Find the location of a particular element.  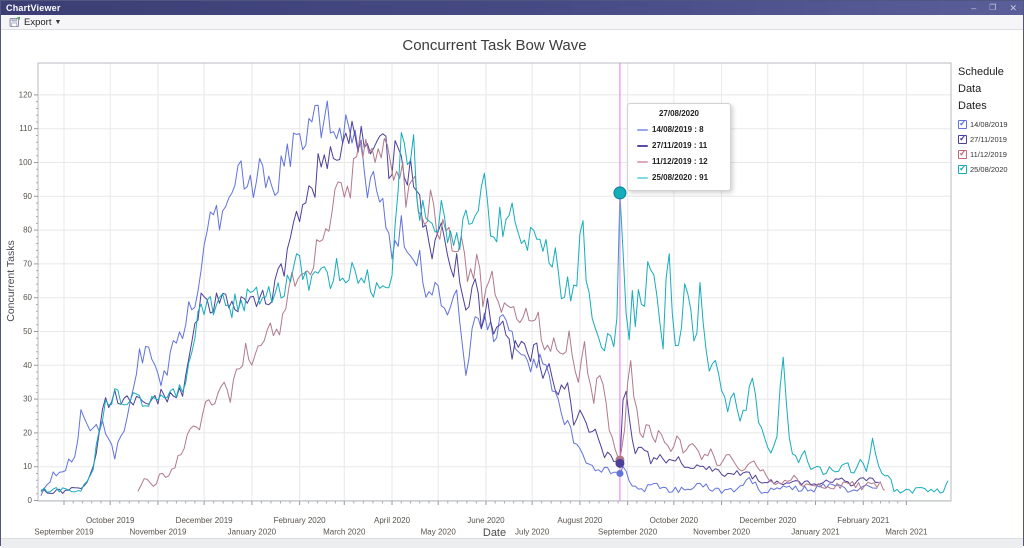

minimize-button: – is located at coordinates (973, 8).